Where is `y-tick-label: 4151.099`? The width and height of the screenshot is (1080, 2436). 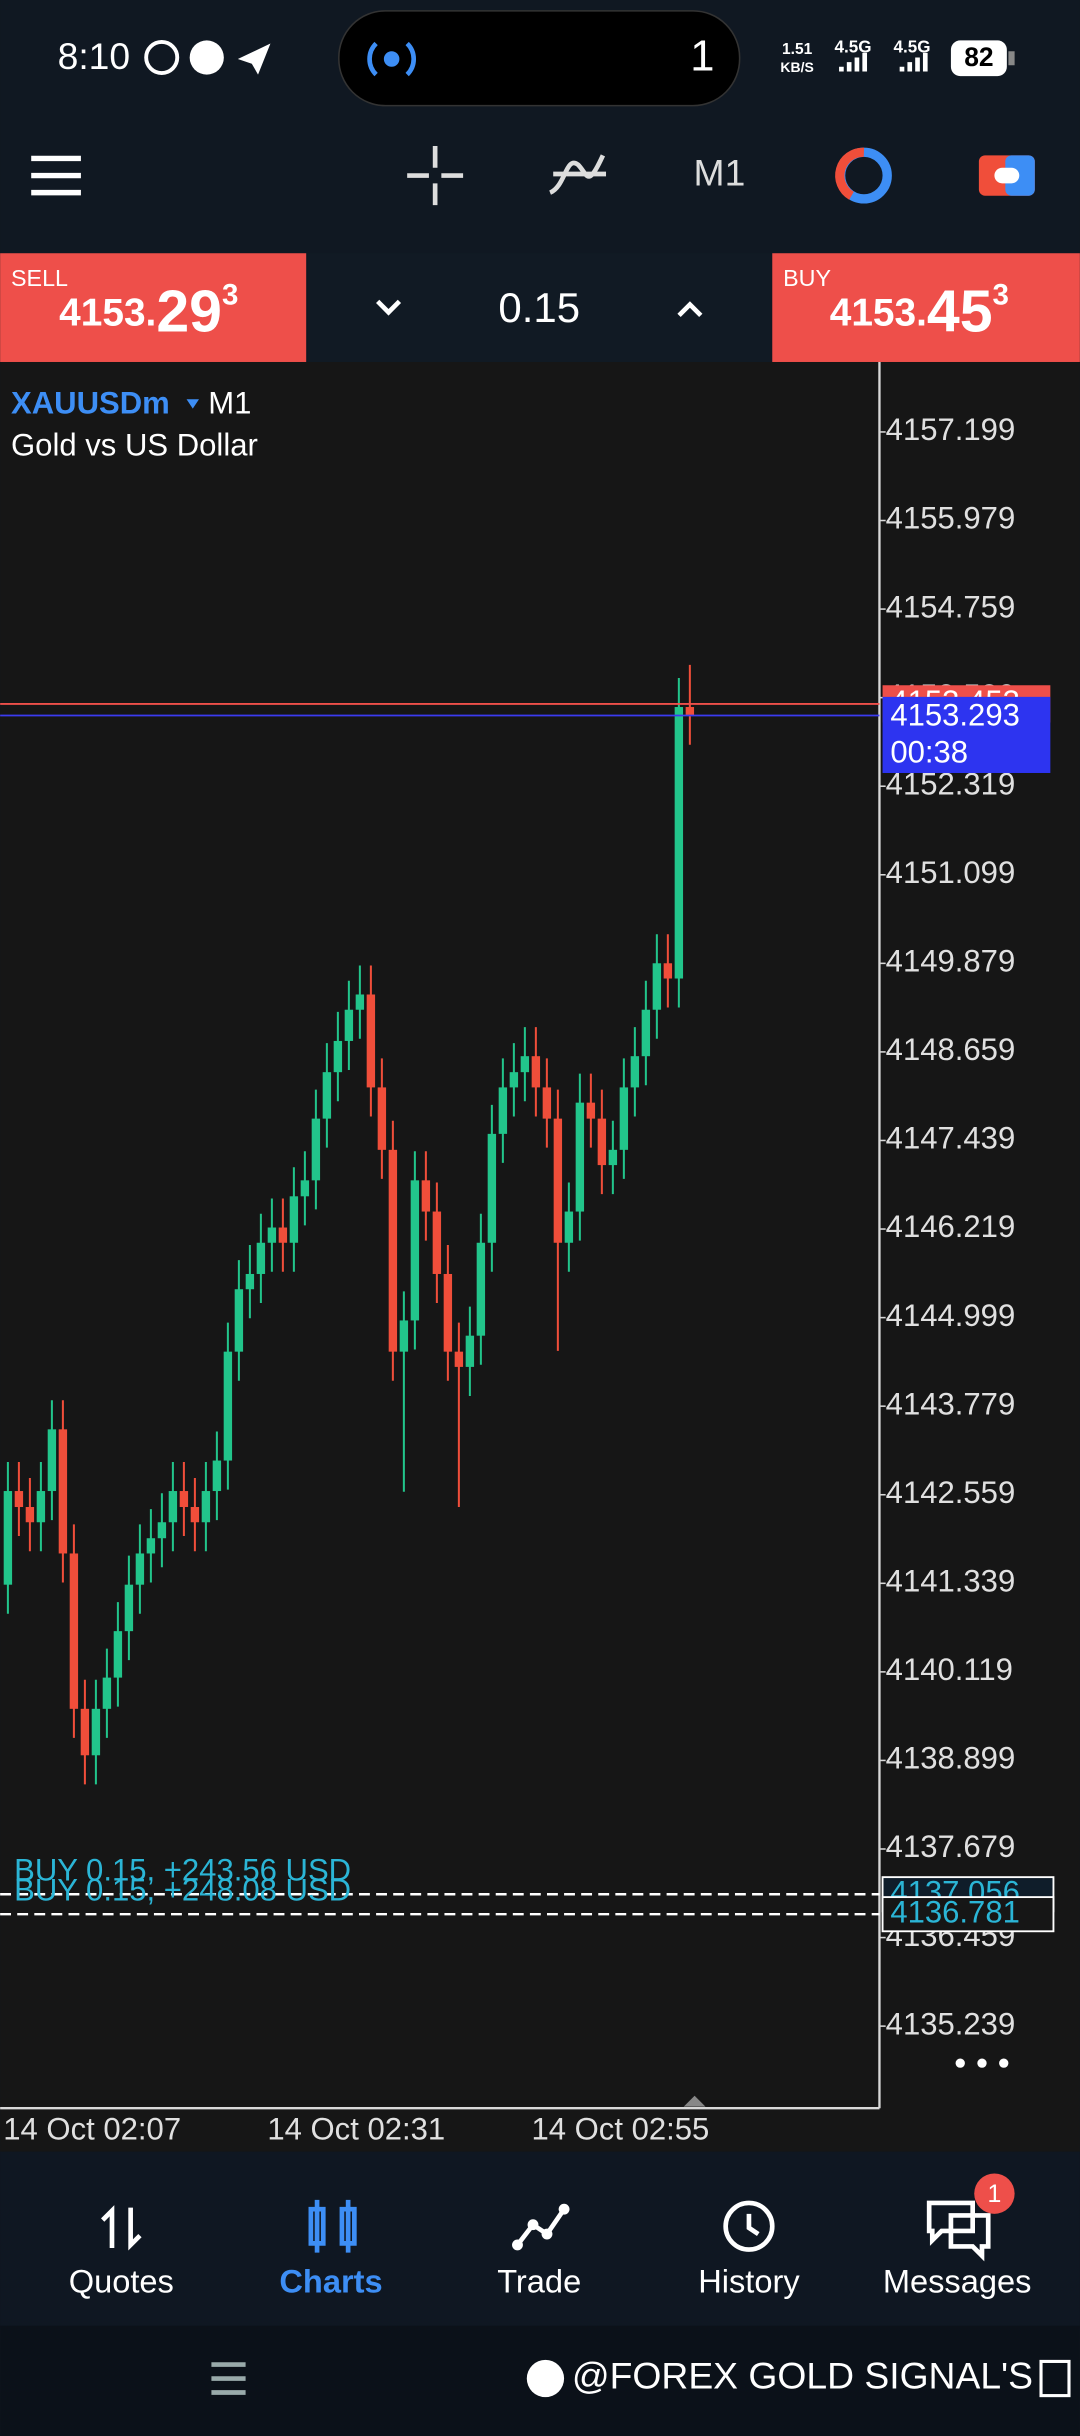
y-tick-label: 4151.099 is located at coordinates (951, 872).